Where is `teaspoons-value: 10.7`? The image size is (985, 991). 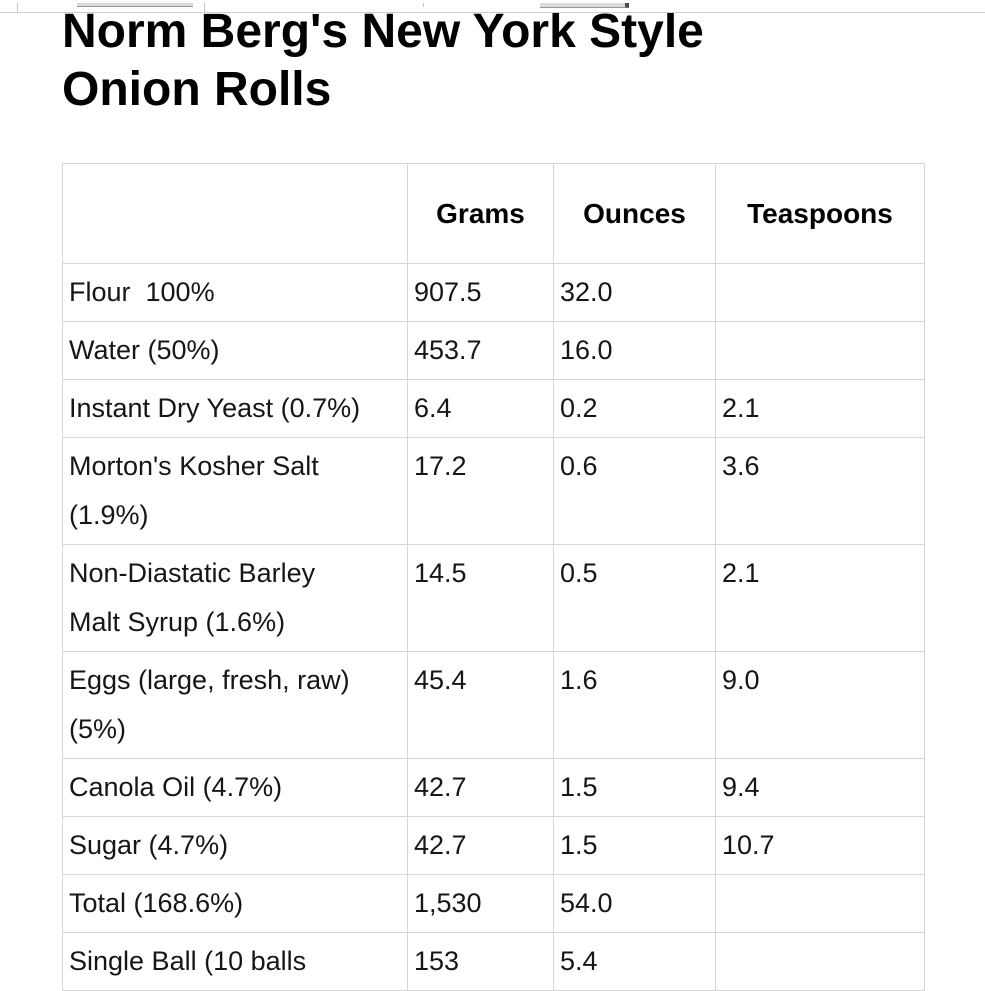
teaspoons-value: 10.7 is located at coordinates (820, 845).